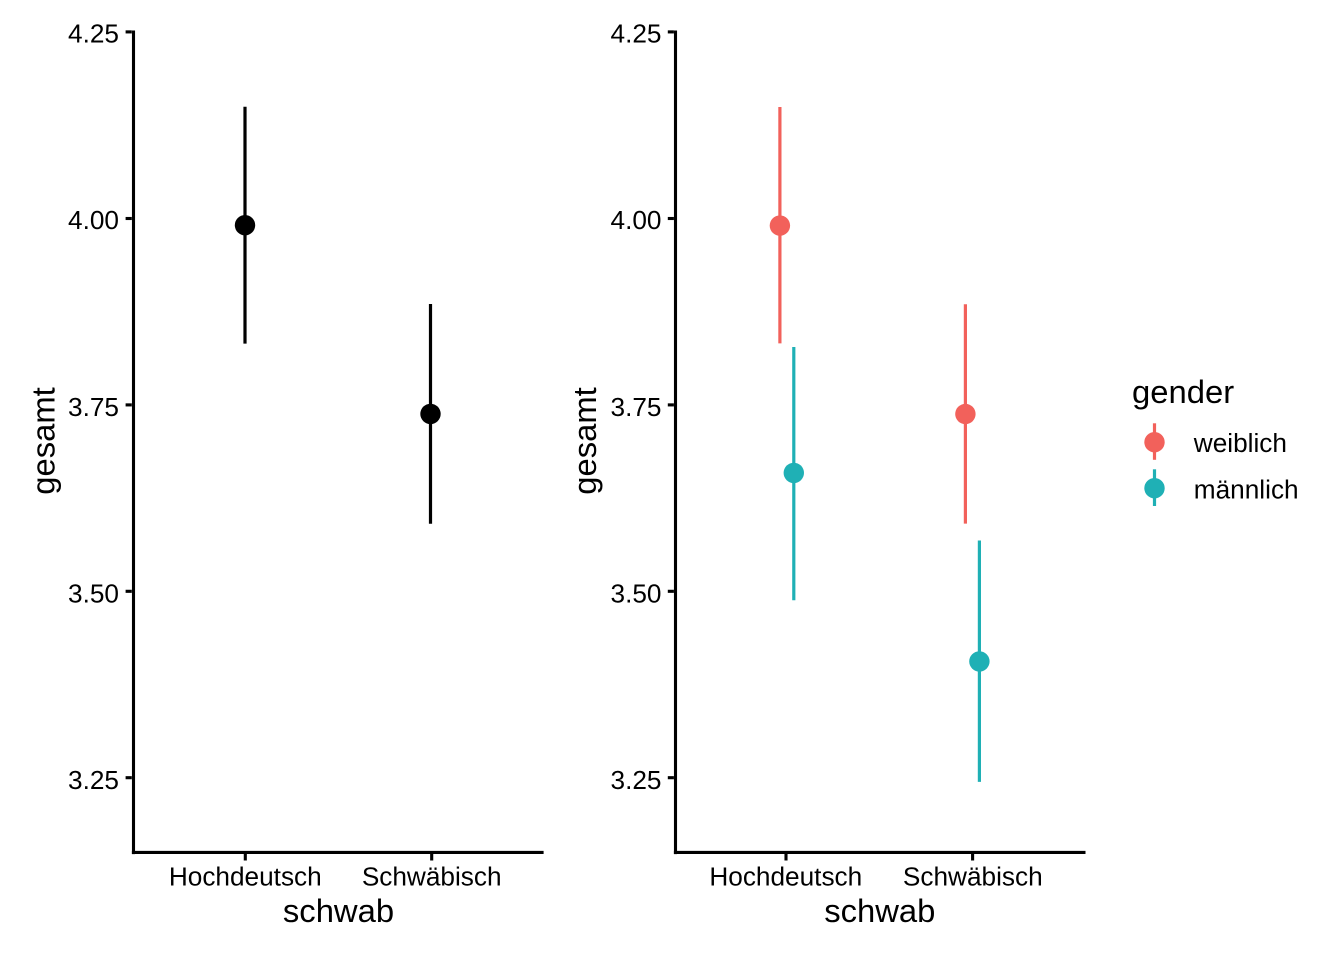 The image size is (1344, 960). I want to click on svg-text: männlich, so click(1246, 489).